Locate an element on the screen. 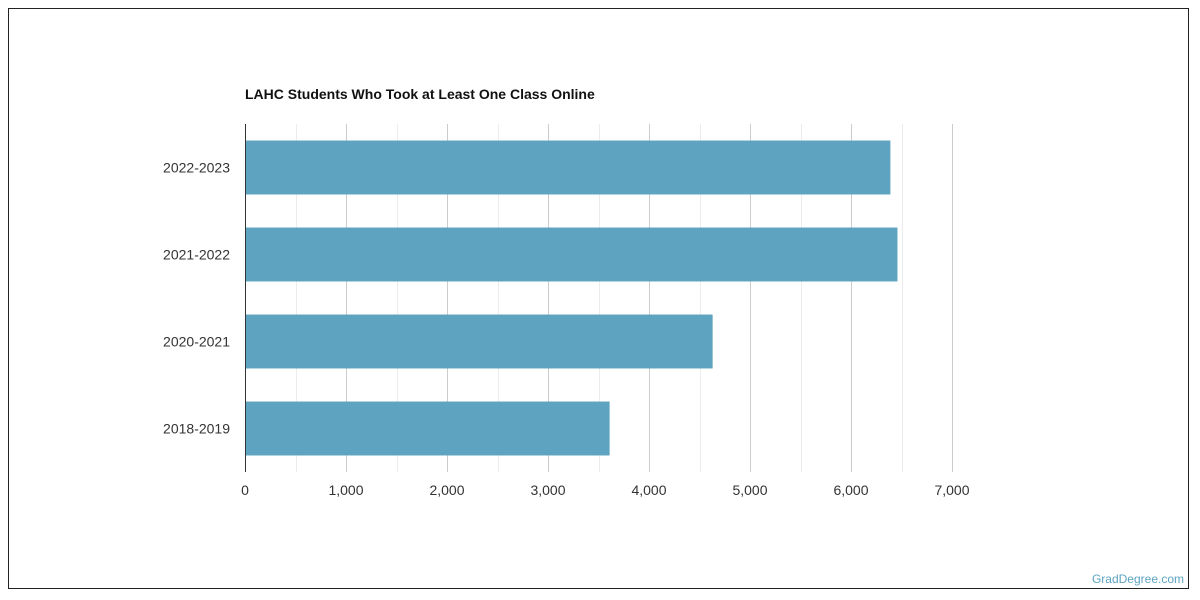 The image size is (1200, 600). x-tick-label: 2,000 is located at coordinates (446, 490).